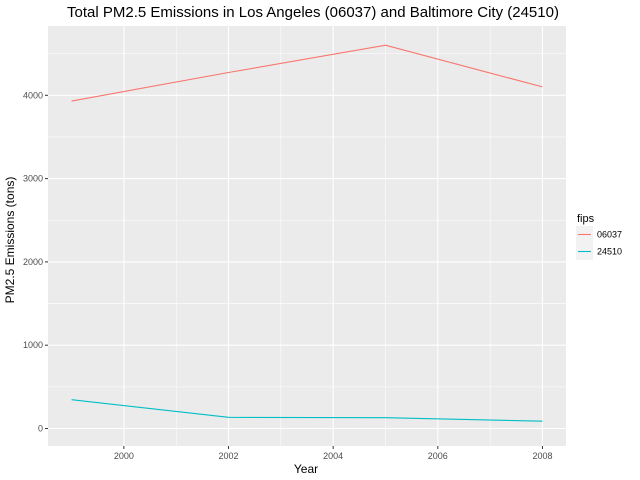 The image size is (640, 480). Describe the element at coordinates (333, 456) in the screenshot. I see `x-tick-label: 2004` at that location.